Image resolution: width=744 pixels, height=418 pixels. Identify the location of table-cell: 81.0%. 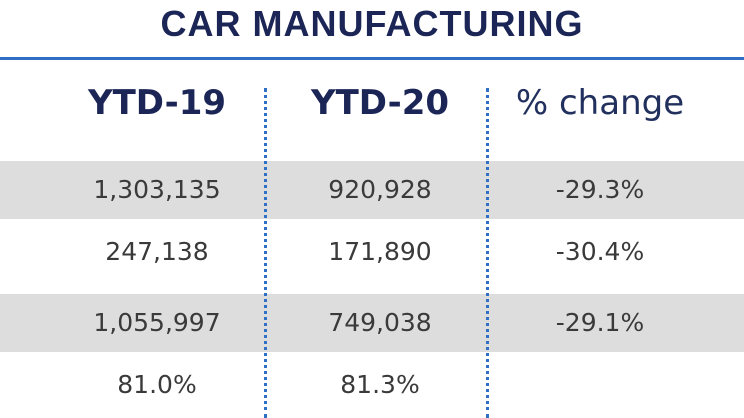
(157, 384).